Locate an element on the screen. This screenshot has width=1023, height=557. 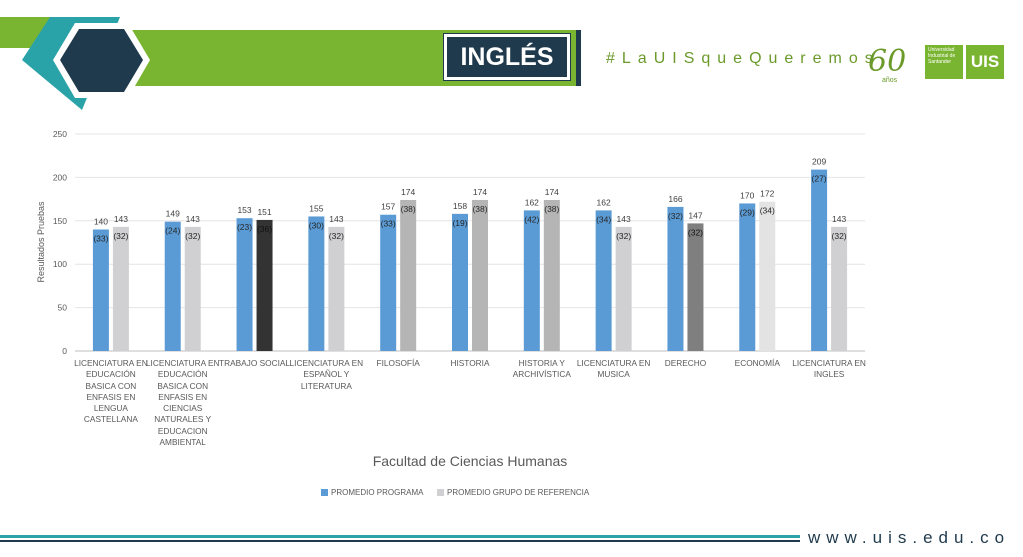
legend-swatch-programa is located at coordinates (324, 493).